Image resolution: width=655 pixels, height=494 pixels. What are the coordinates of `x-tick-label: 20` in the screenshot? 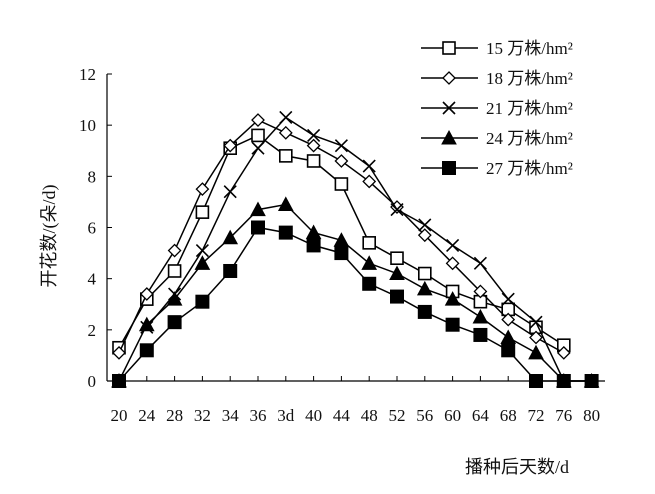 It's located at (119, 415).